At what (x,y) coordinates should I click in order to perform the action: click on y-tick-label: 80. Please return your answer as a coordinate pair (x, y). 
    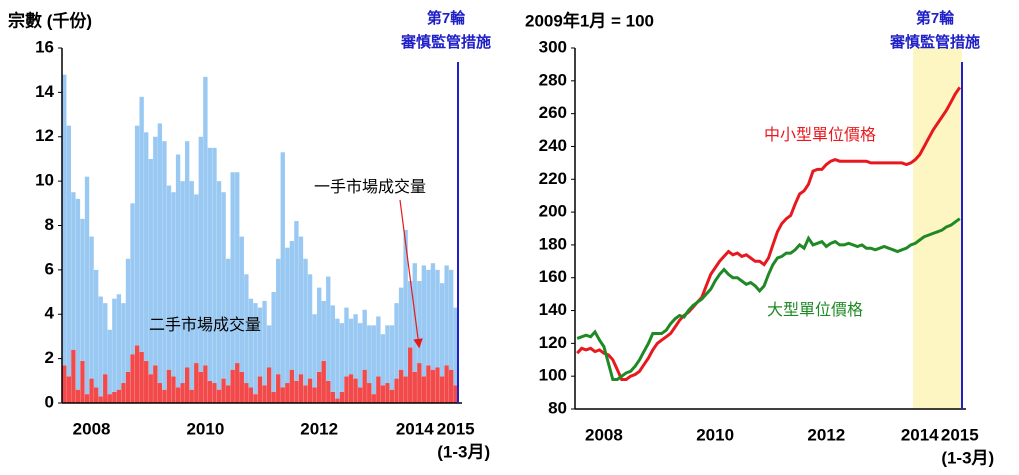
    Looking at the image, I should click on (557, 407).